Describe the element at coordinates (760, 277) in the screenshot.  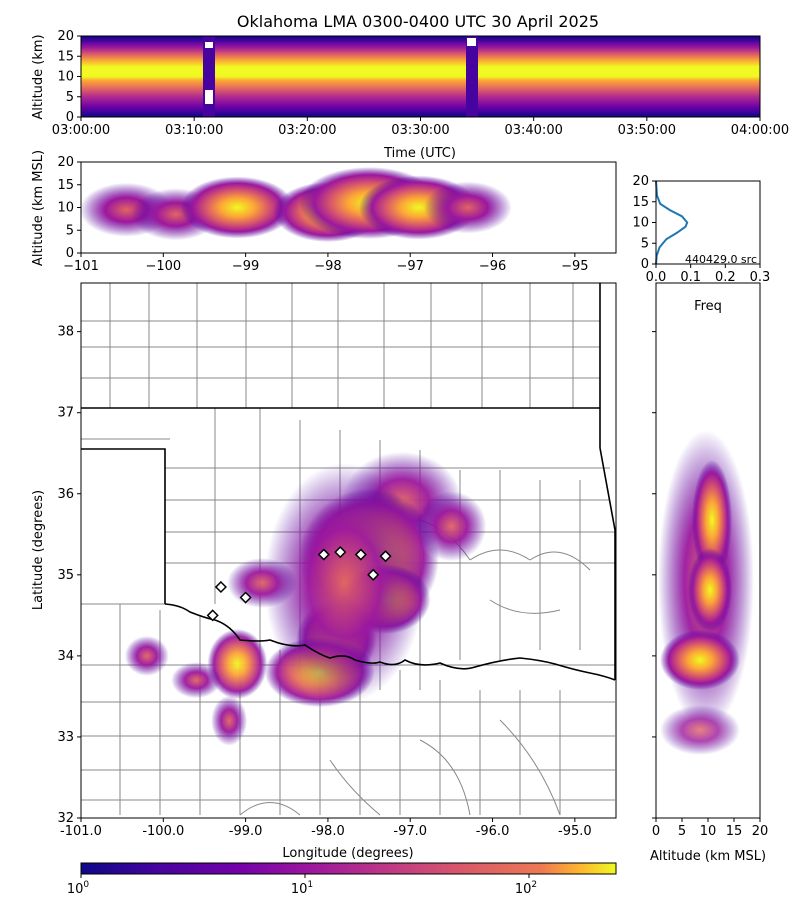
I see `histogram-x-label: 0.3` at that location.